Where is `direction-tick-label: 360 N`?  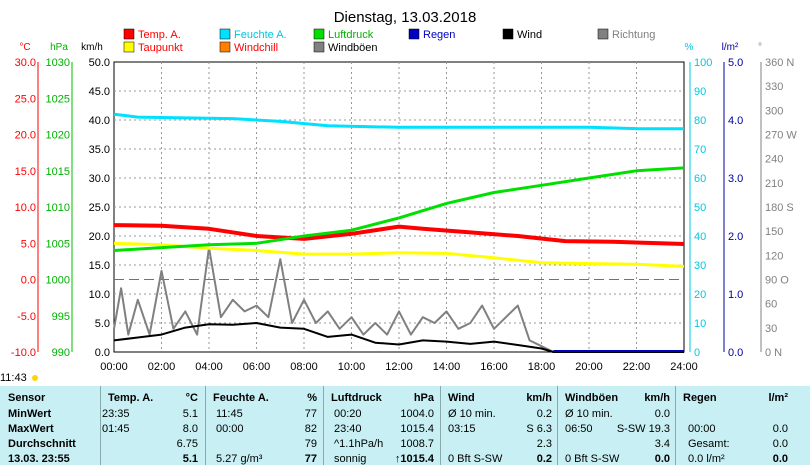 direction-tick-label: 360 N is located at coordinates (779, 63).